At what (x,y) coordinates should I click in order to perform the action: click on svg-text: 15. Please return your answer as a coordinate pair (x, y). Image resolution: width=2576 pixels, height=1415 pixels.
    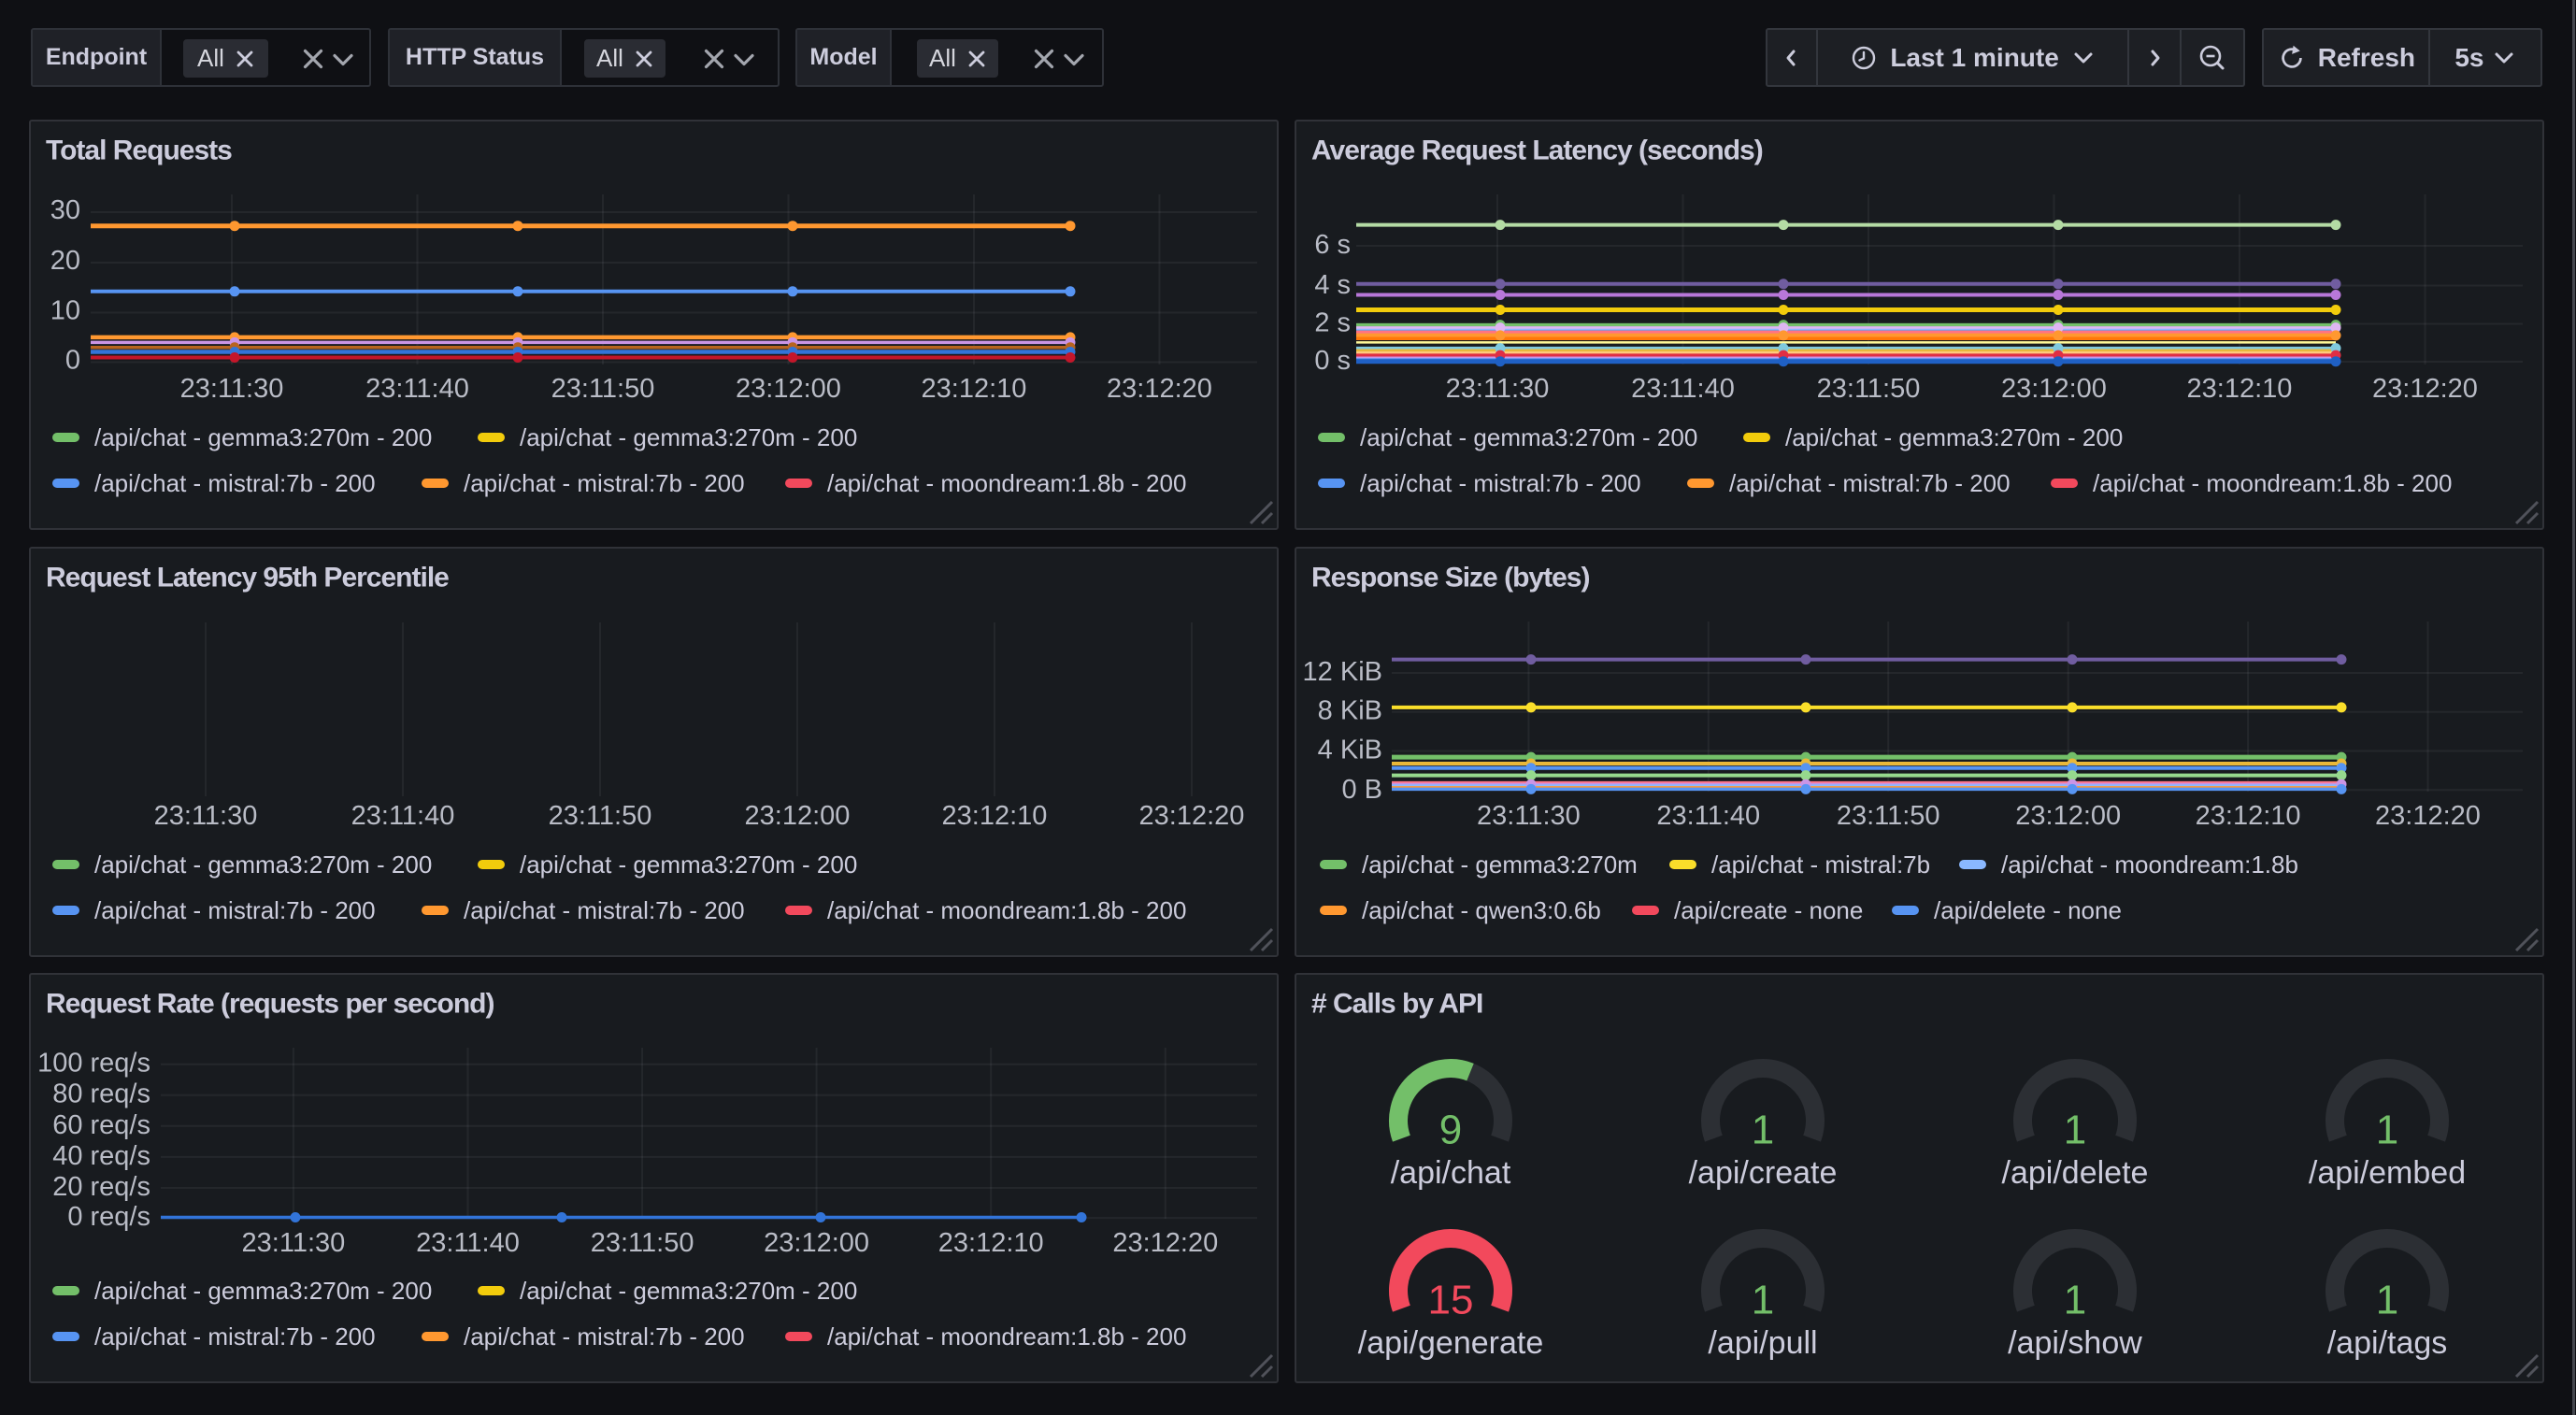
    Looking at the image, I should click on (1451, 1301).